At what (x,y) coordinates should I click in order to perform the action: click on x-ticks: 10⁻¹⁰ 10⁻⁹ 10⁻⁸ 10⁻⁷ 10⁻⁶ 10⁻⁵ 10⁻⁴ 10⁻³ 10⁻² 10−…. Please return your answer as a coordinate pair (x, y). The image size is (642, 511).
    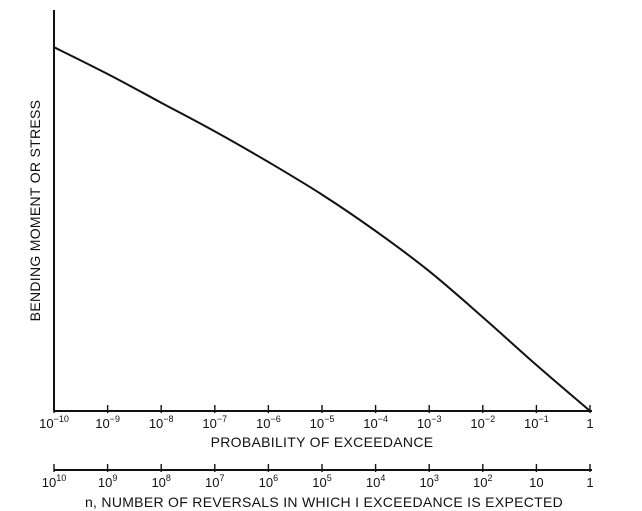
    Looking at the image, I should click on (316, 418).